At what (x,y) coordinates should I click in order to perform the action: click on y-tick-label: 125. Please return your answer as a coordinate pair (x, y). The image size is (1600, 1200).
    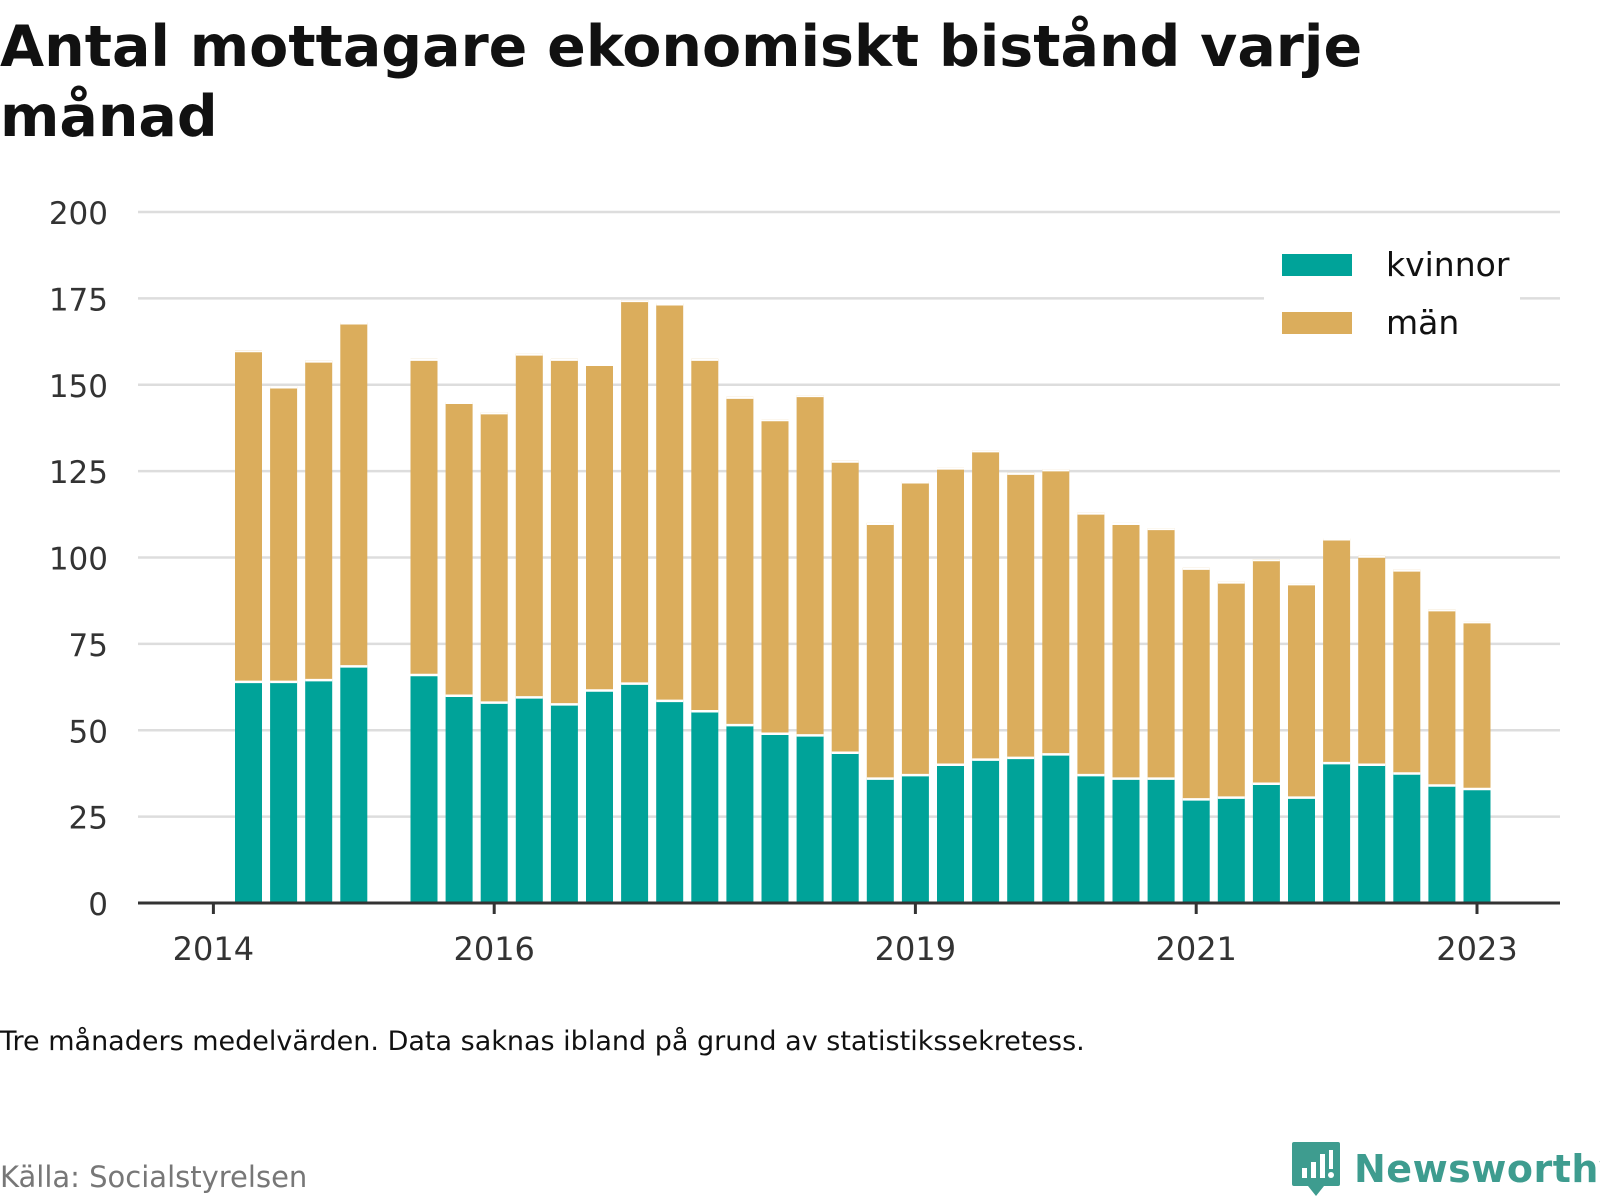
    Looking at the image, I should click on (78, 473).